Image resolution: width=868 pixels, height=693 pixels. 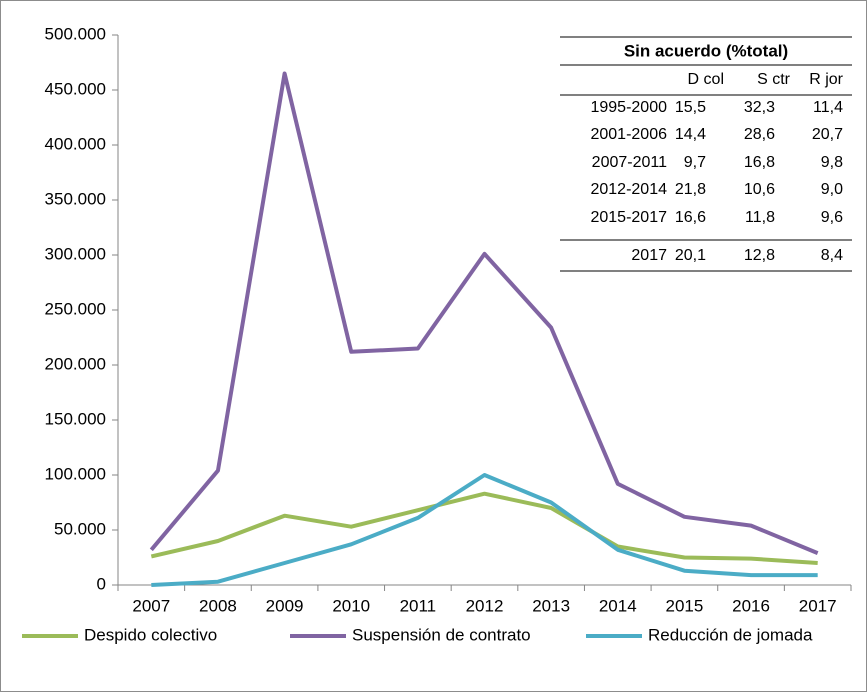 What do you see at coordinates (759, 189) in the screenshot?
I see `table-cell: 10,6` at bounding box center [759, 189].